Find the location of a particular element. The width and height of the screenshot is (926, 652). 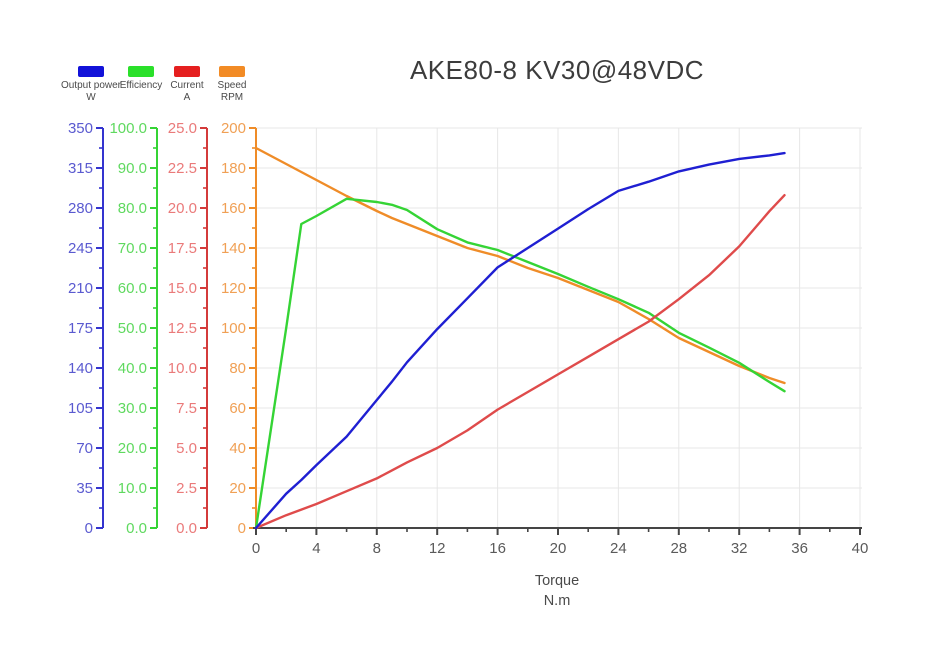

svg-text: 200 is located at coordinates (233, 128).